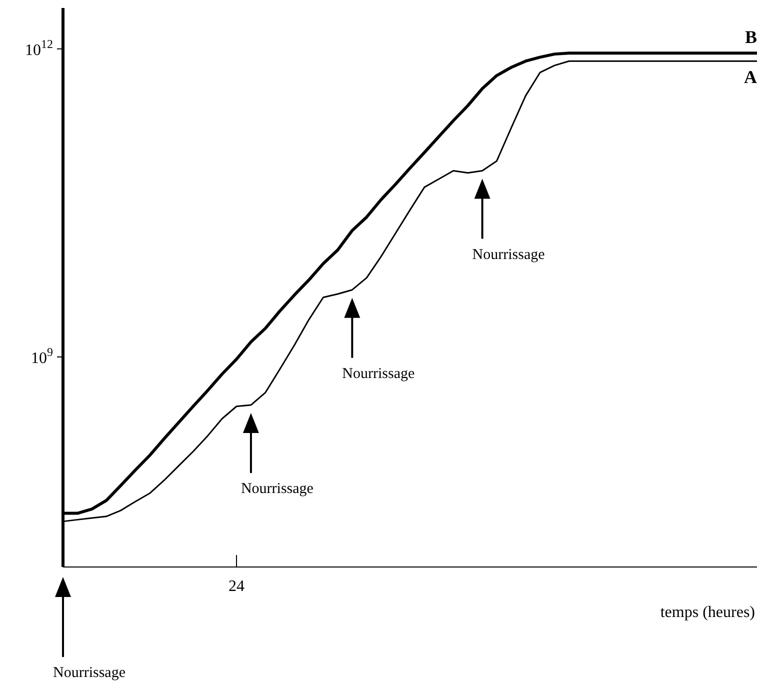 This screenshot has height=685, width=764. I want to click on x-axis-title: temps (heures), so click(707, 612).